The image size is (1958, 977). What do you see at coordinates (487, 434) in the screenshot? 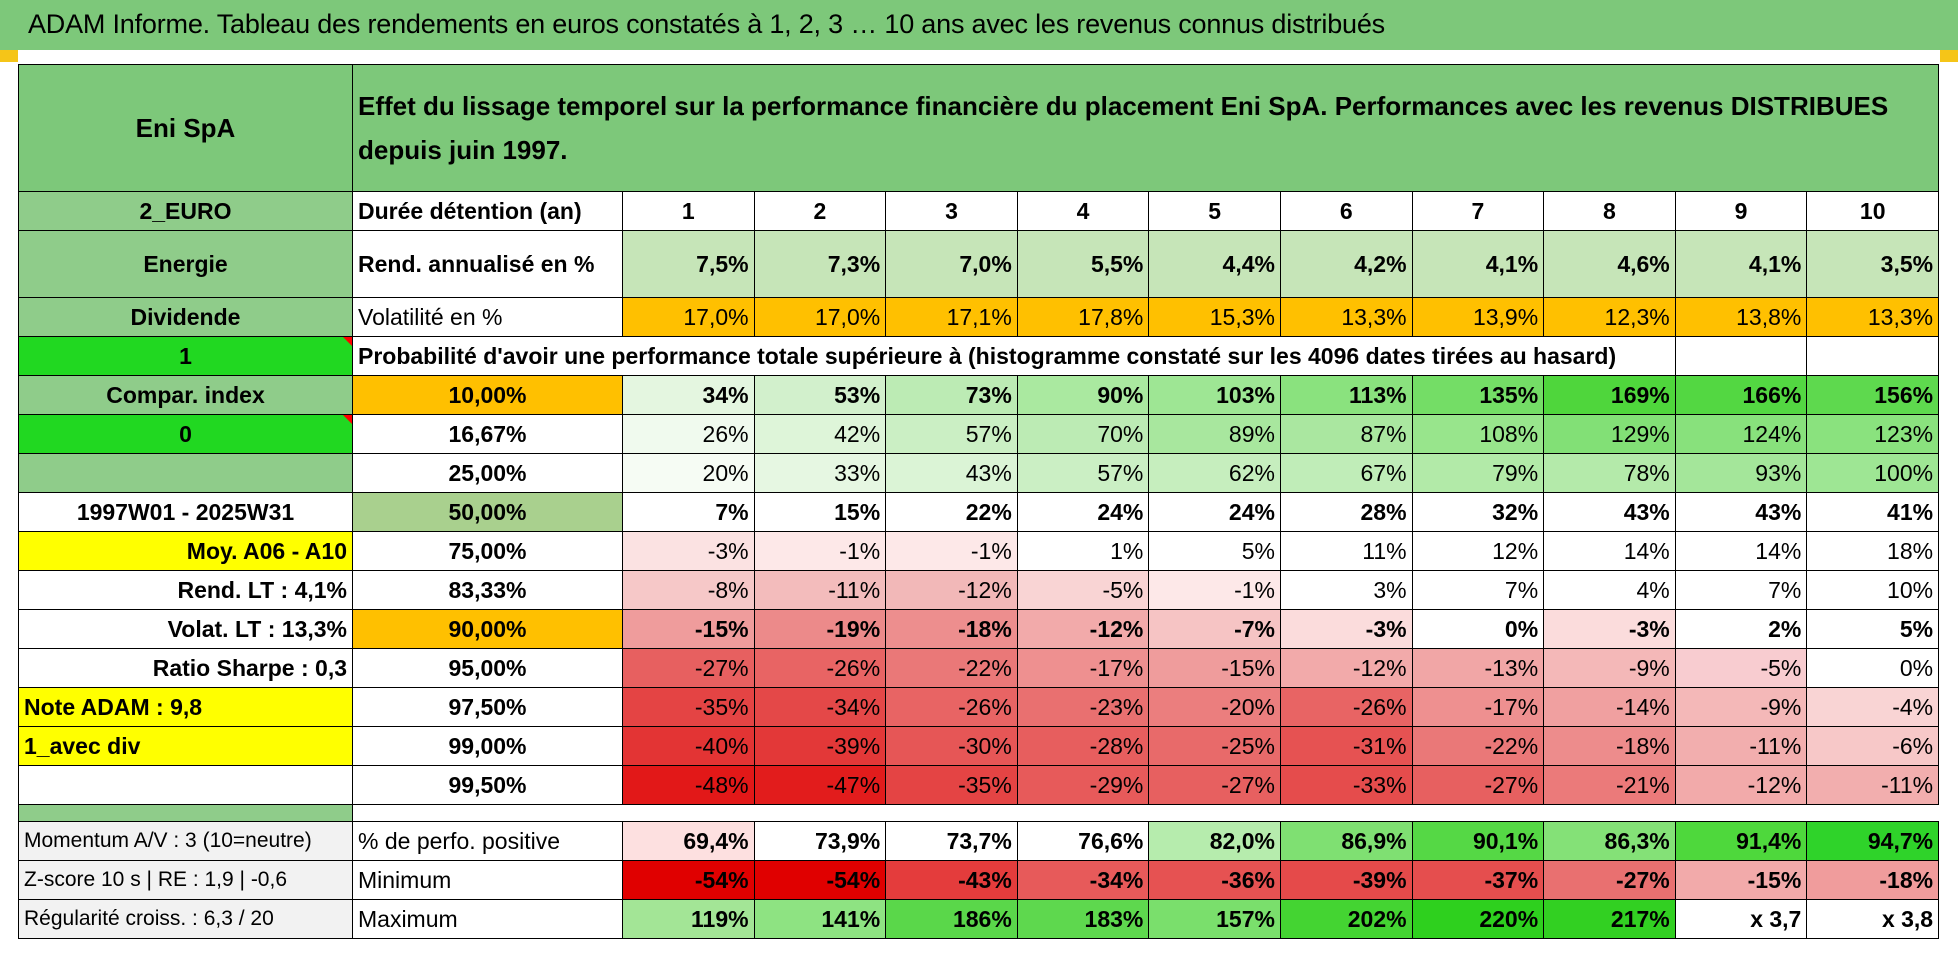
I see `quantile-label: 16,67%` at bounding box center [487, 434].